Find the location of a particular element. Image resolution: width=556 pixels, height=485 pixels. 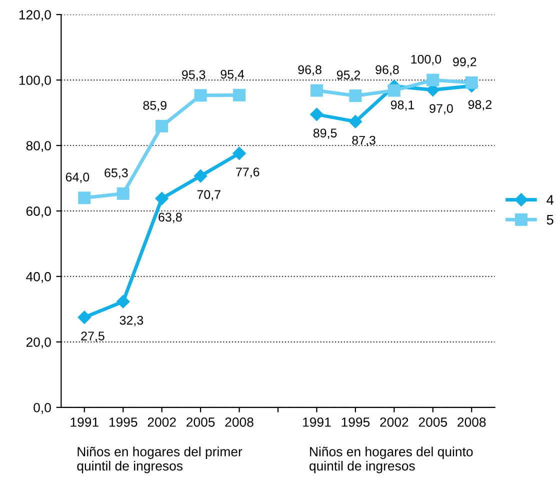

data-label: 97,0 is located at coordinates (441, 109).